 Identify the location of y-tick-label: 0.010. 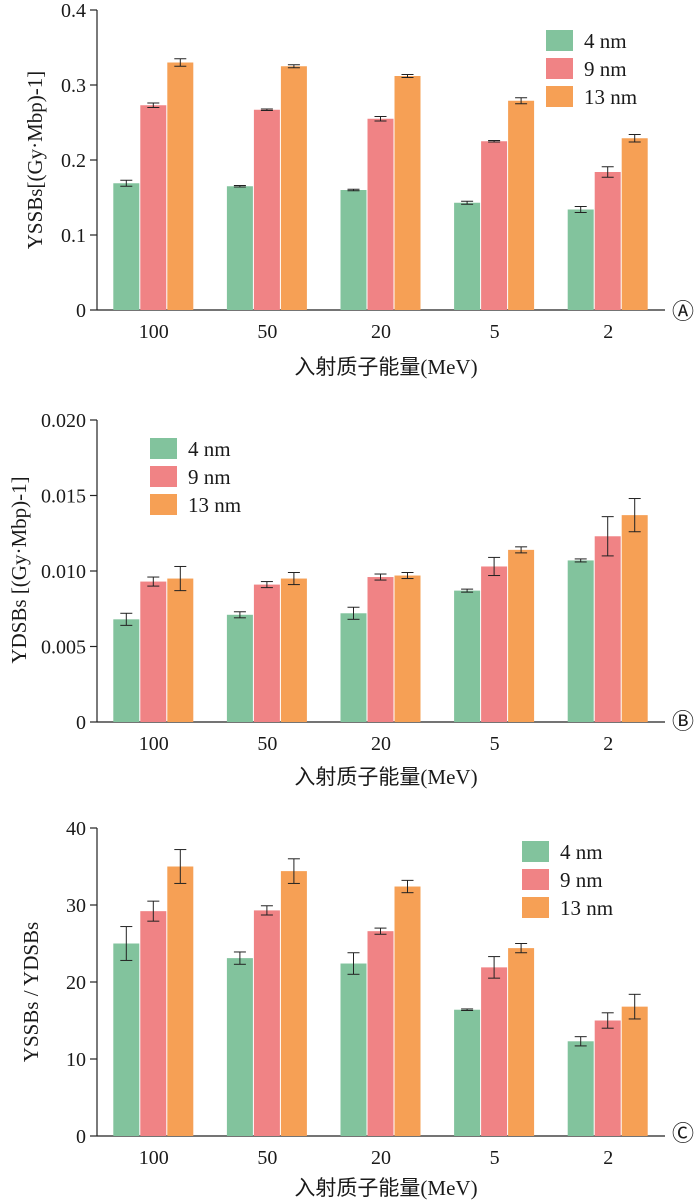
(63, 572).